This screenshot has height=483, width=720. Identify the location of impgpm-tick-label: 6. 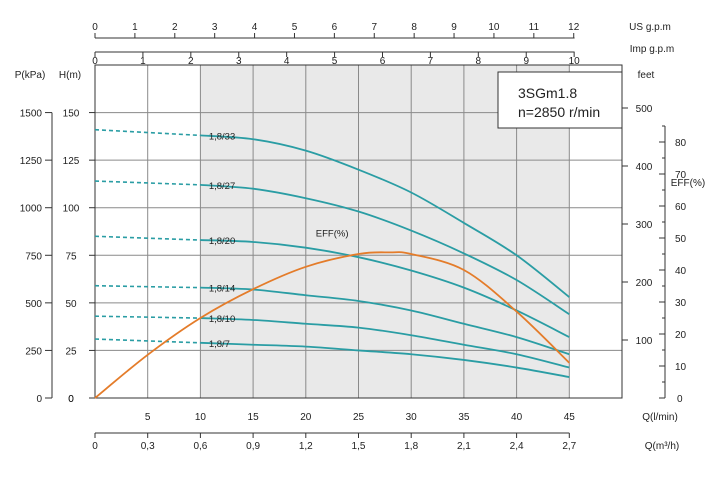
(383, 61).